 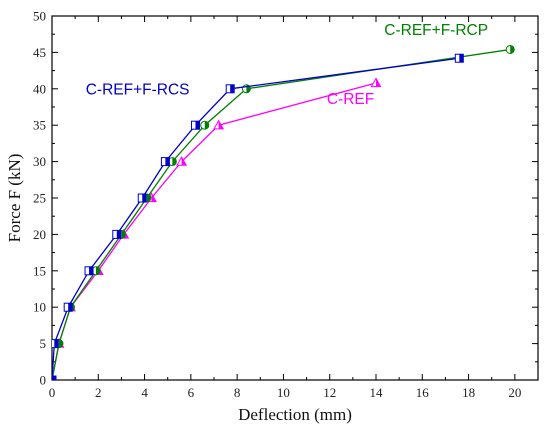 I want to click on x-tick-label: 0, so click(x=52, y=392).